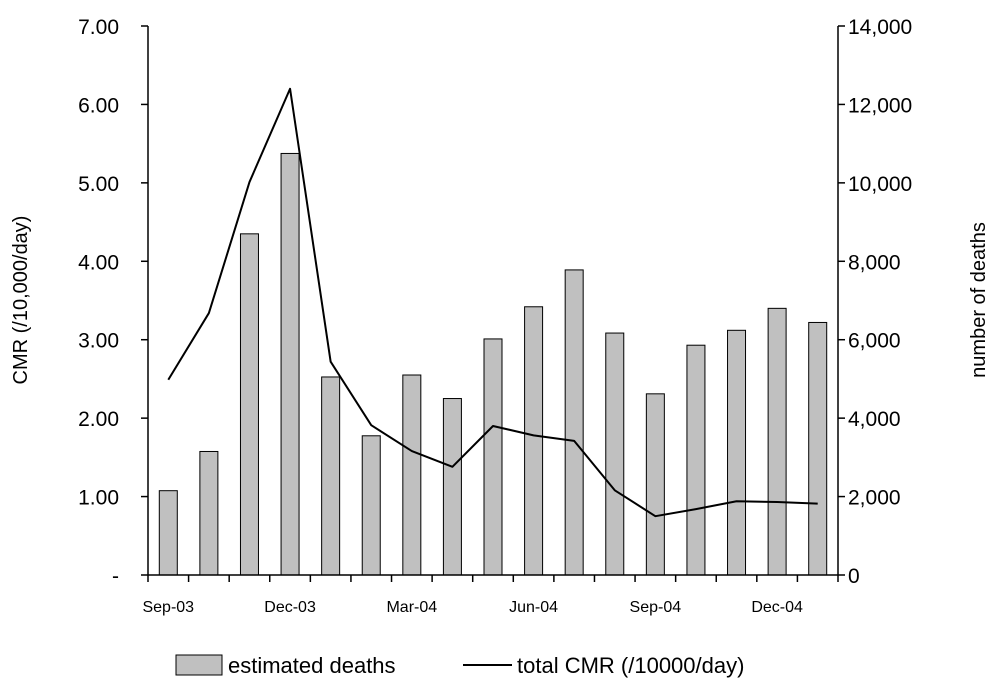 The width and height of the screenshot is (992, 687). What do you see at coordinates (874, 341) in the screenshot?
I see `y-right-tick-label: 6,000` at bounding box center [874, 341].